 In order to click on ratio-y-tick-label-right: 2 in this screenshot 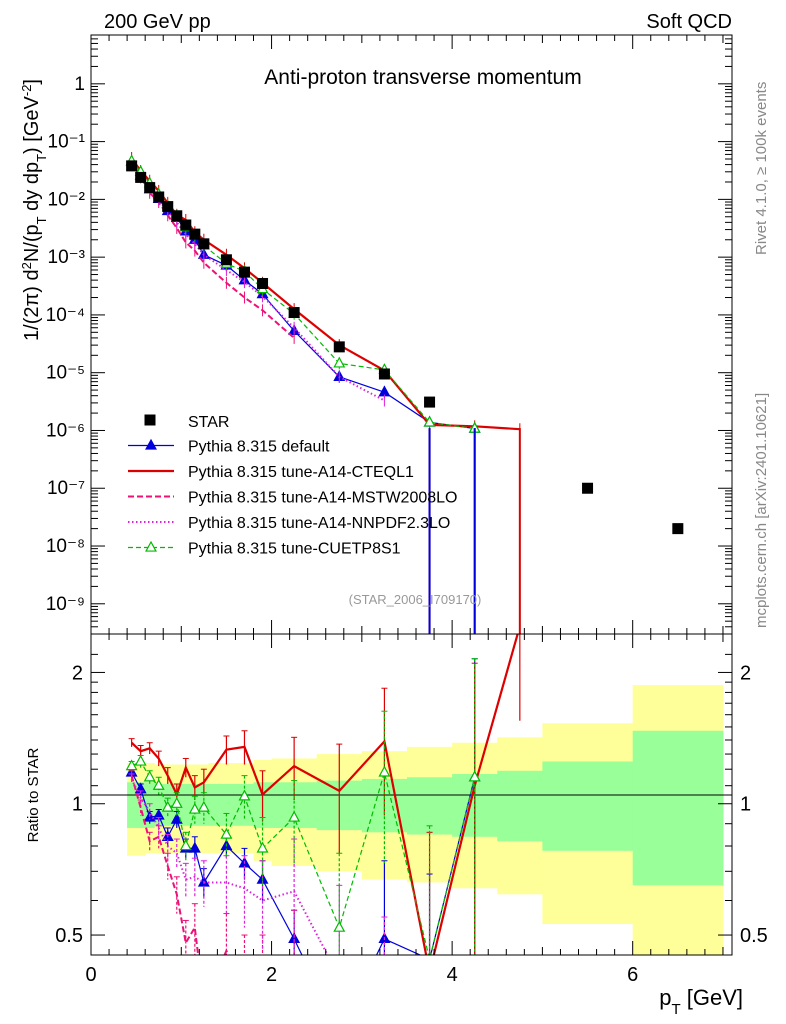, I will do `click(745, 673)`.